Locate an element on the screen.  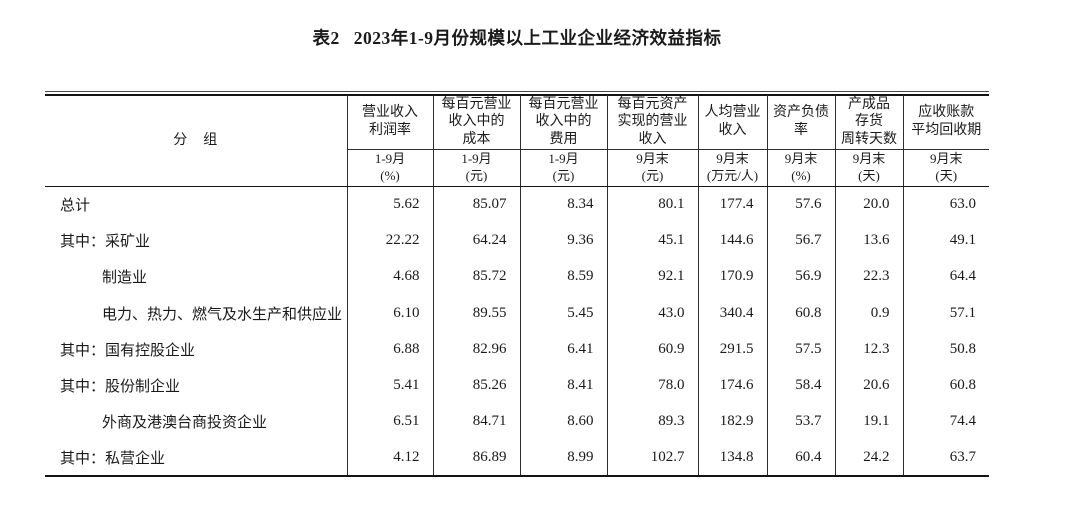
value-cell-r7-c0: 4.12 is located at coordinates (389, 458).